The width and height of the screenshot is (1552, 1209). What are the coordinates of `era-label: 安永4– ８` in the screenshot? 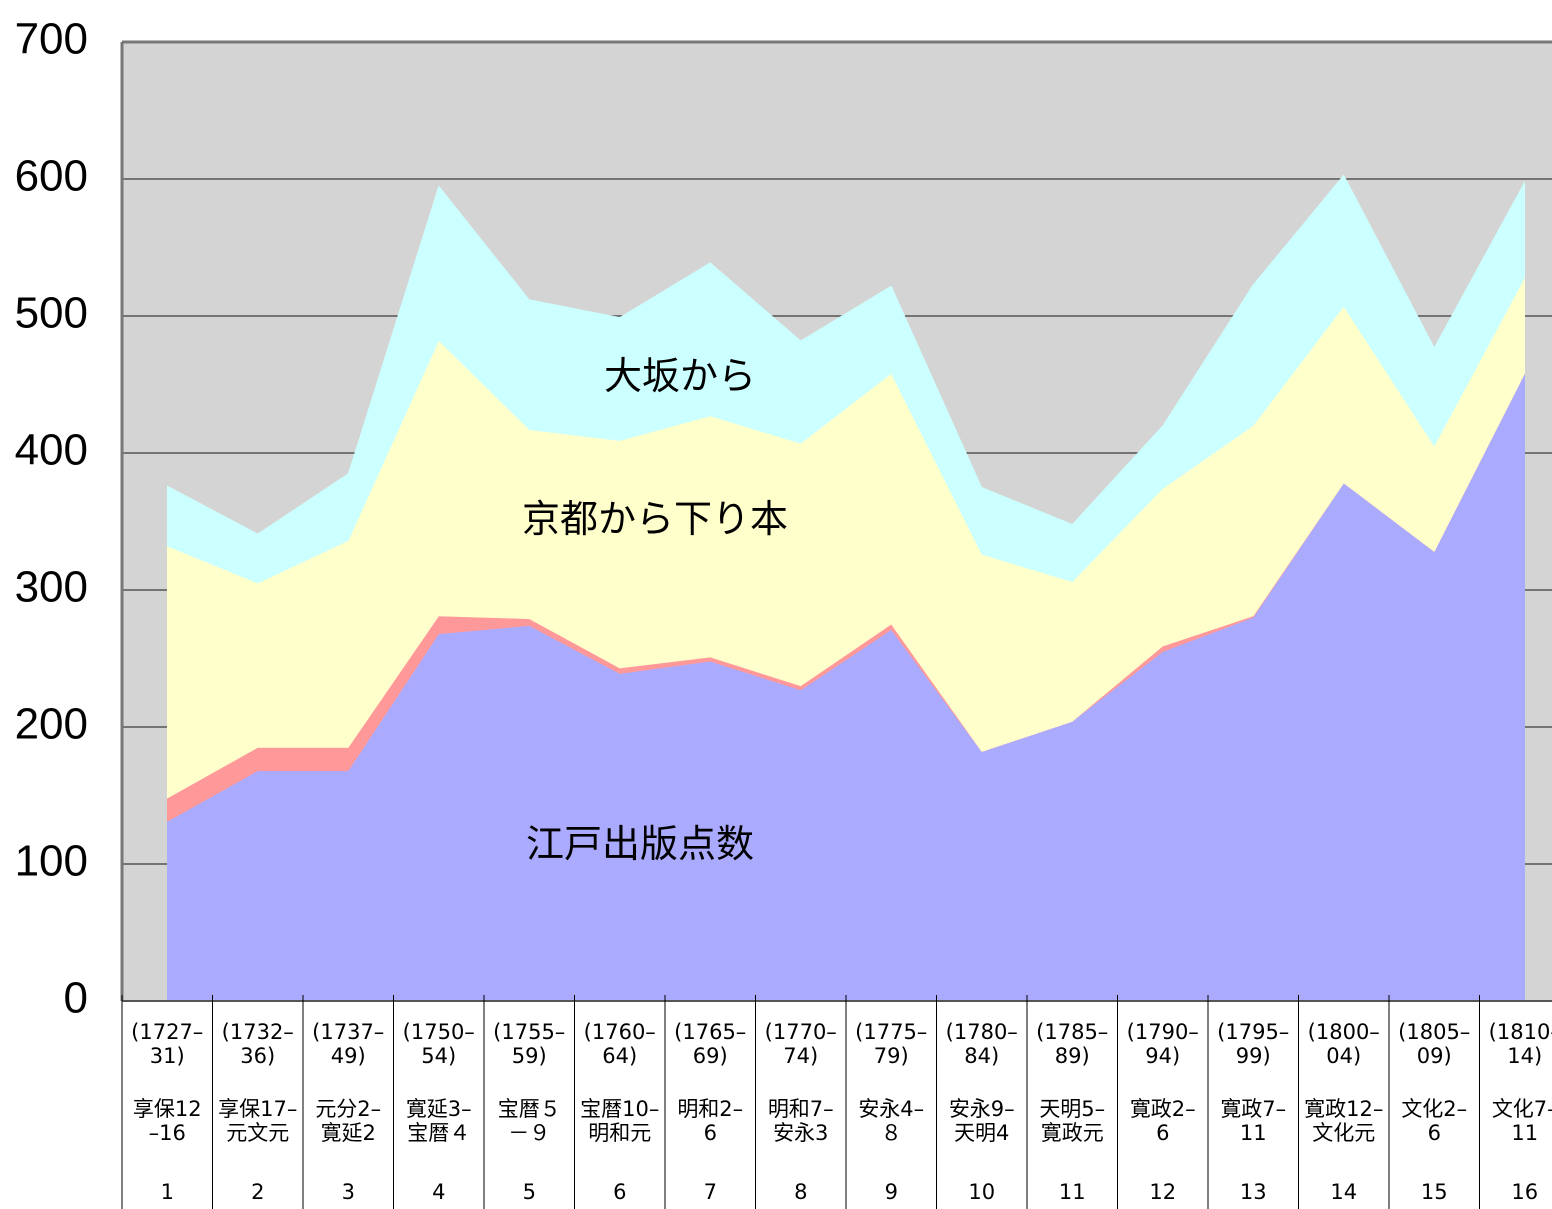 It's located at (891, 1121).